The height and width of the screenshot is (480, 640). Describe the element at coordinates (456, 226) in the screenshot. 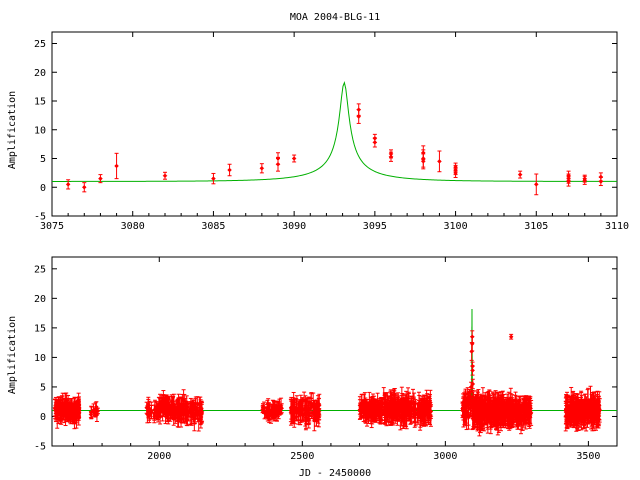

I see `x-tick-label: 3100` at that location.